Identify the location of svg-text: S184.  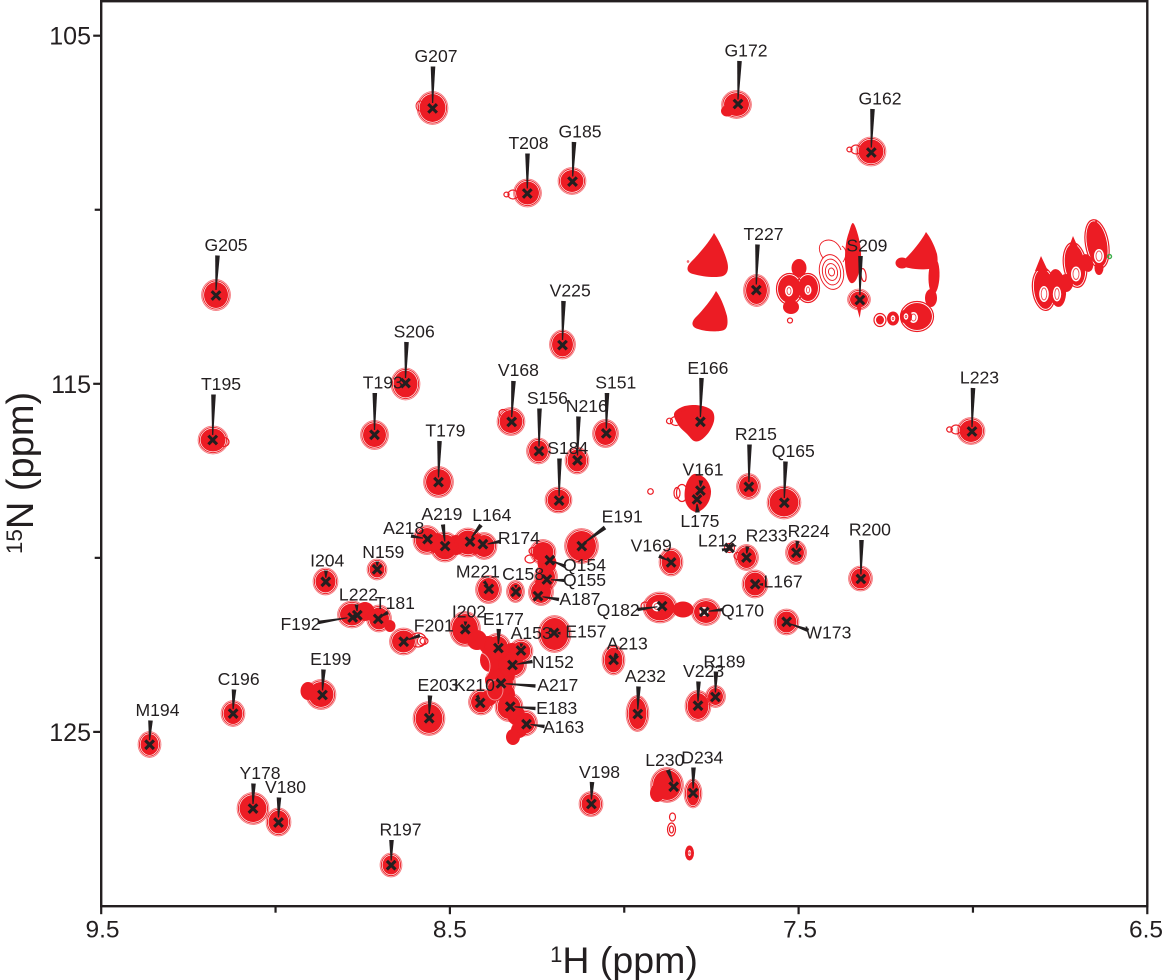
(567, 448).